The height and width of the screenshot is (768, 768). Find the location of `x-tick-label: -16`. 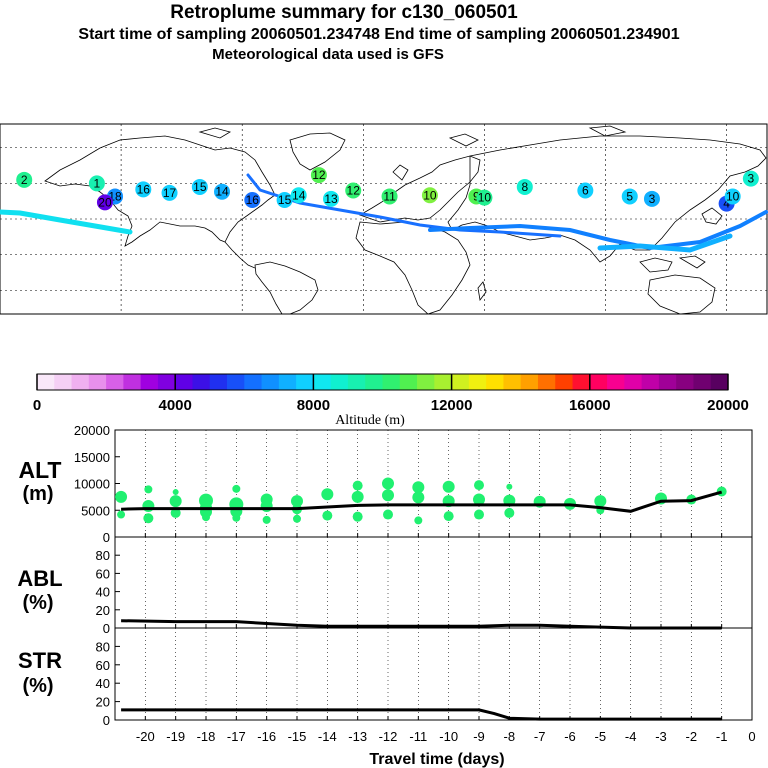

x-tick-label: -16 is located at coordinates (266, 736).